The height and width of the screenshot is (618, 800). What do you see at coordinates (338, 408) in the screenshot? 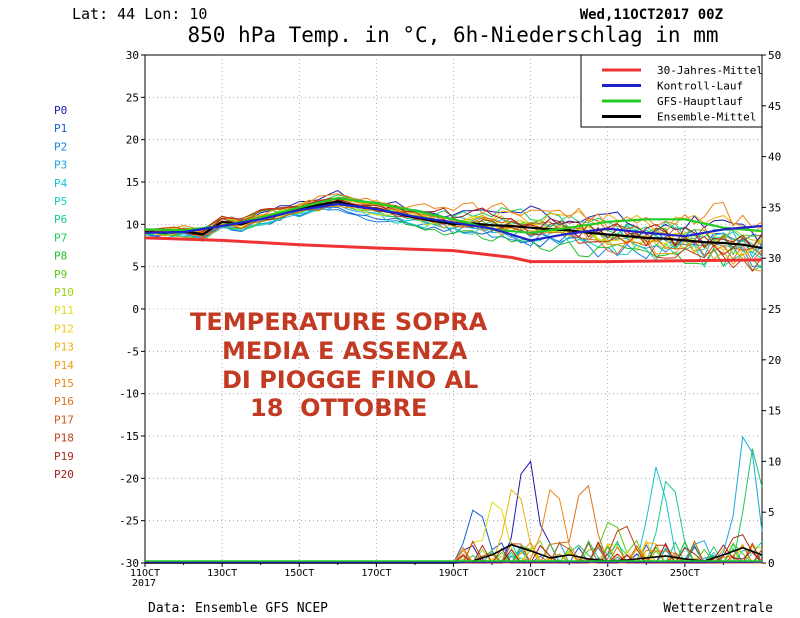
I see `annotation-line-4: 18 OTTOBRE` at bounding box center [338, 408].